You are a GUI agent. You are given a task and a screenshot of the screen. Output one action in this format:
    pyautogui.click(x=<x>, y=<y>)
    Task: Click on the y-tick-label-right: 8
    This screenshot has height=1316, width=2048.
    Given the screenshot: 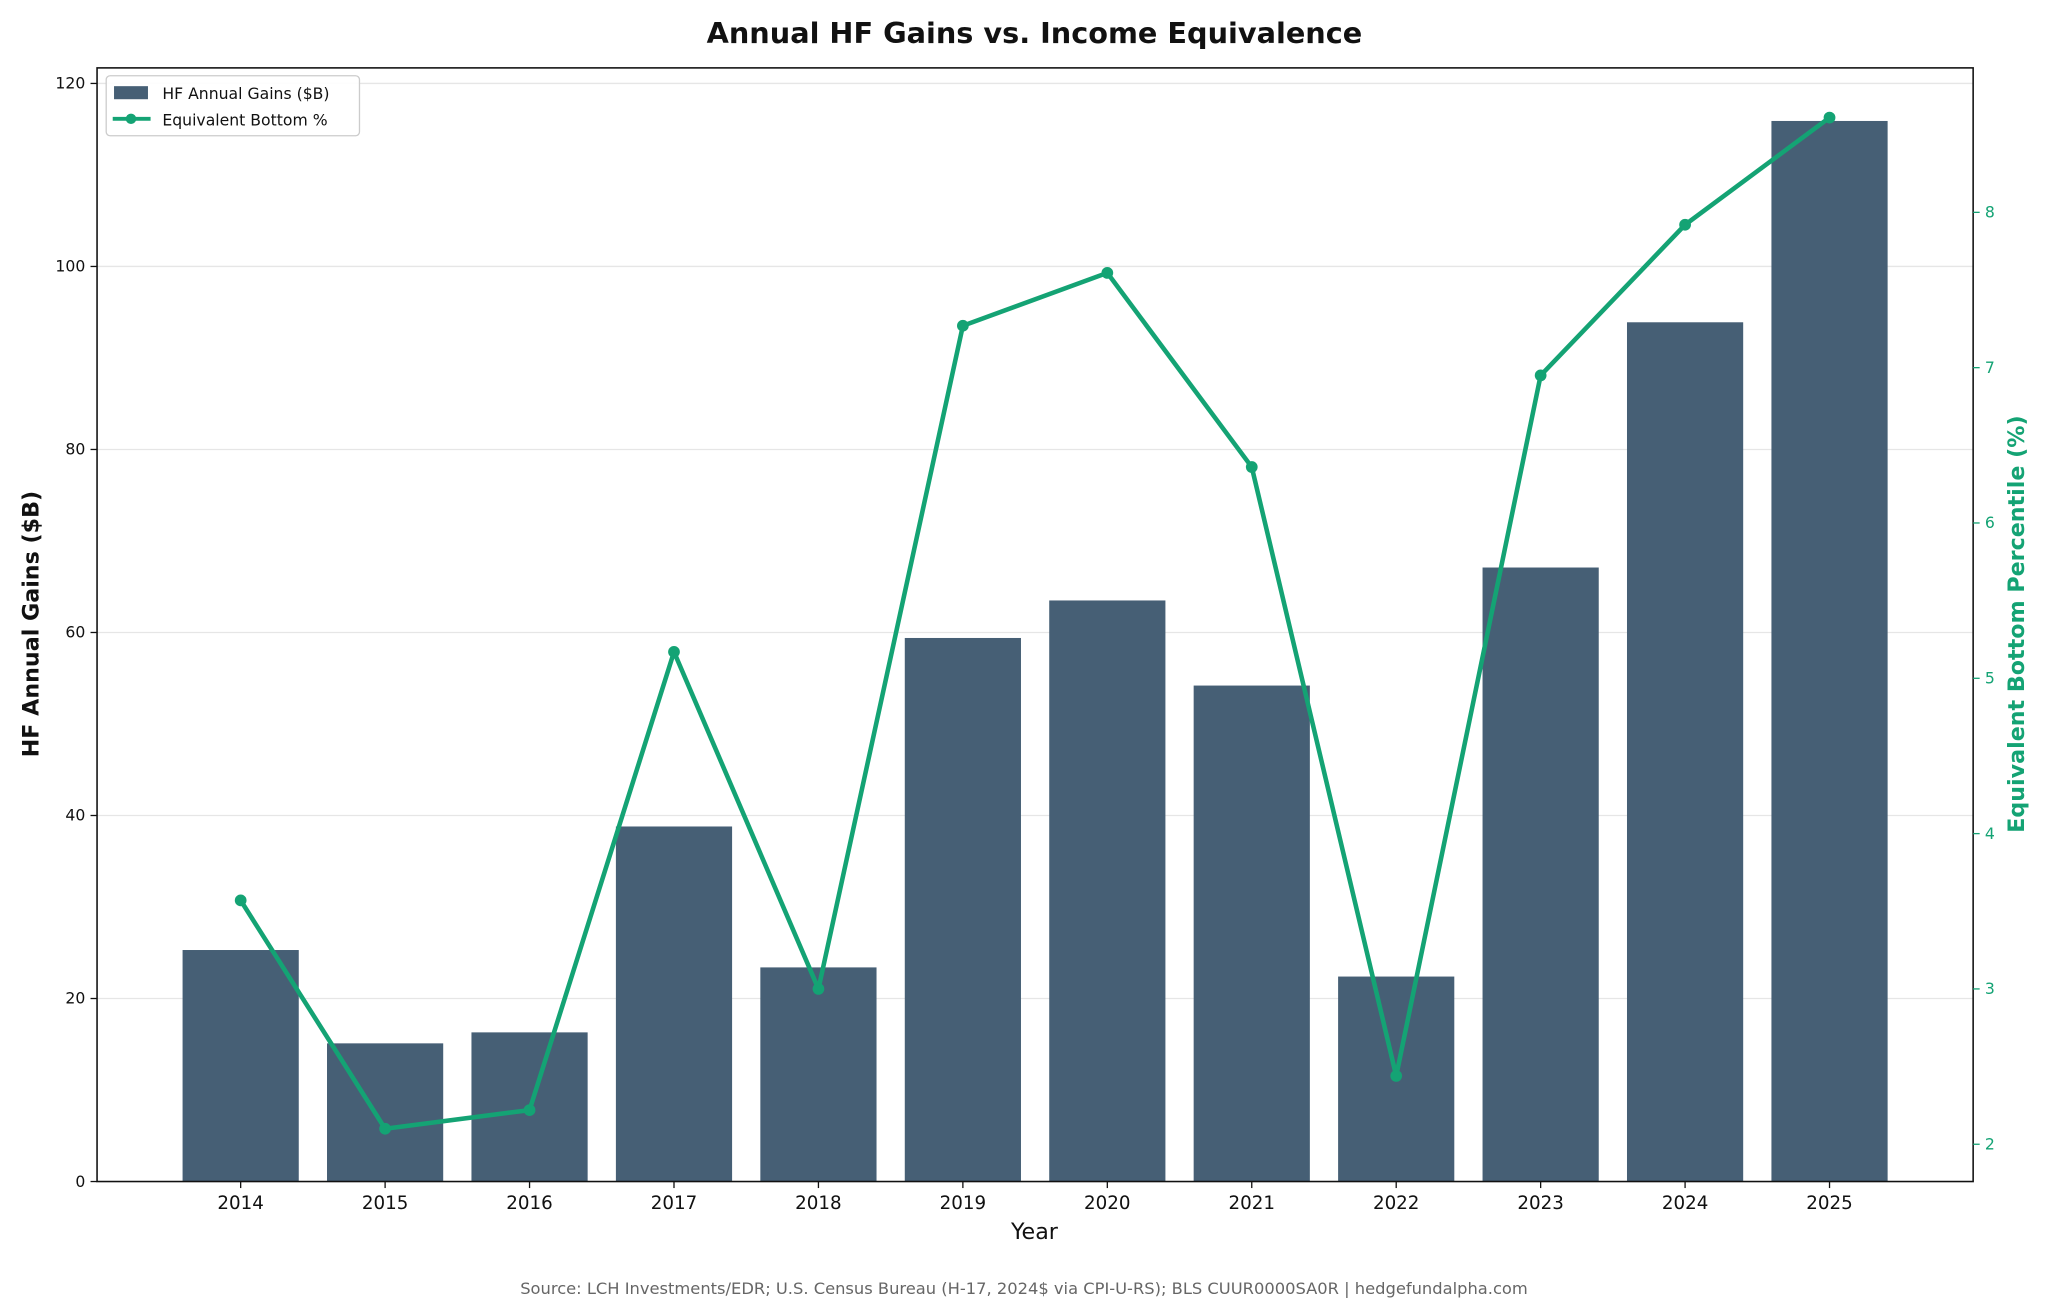 What is the action you would take?
    pyautogui.click(x=1990, y=212)
    